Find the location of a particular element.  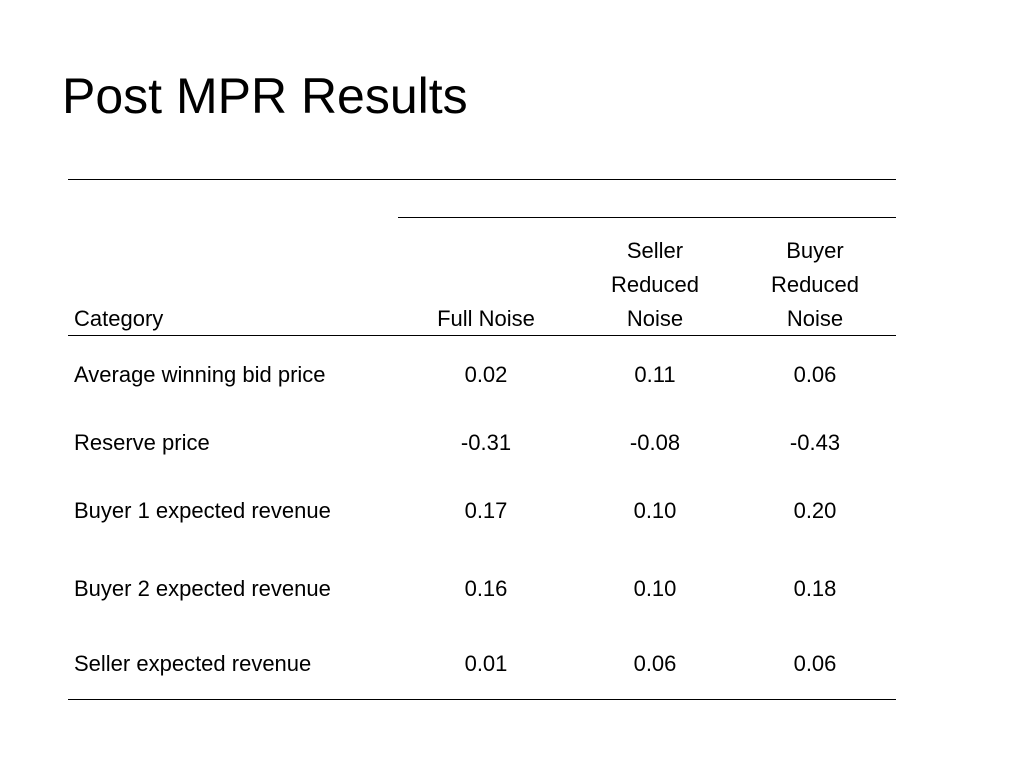

cell-buyer-reduced-noise: 0.20 is located at coordinates (815, 510).